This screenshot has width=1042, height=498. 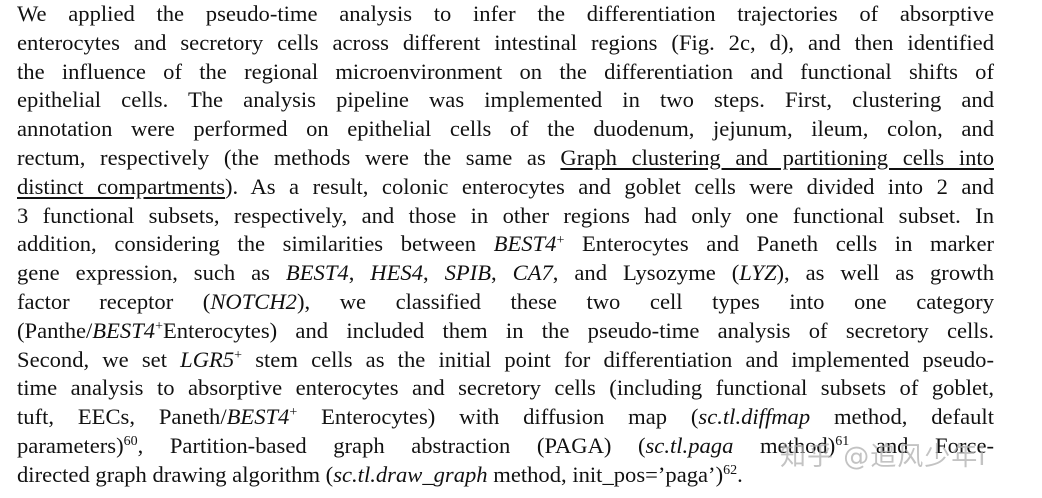 What do you see at coordinates (70, 445) in the screenshot?
I see `text-segment: parameters)` at bounding box center [70, 445].